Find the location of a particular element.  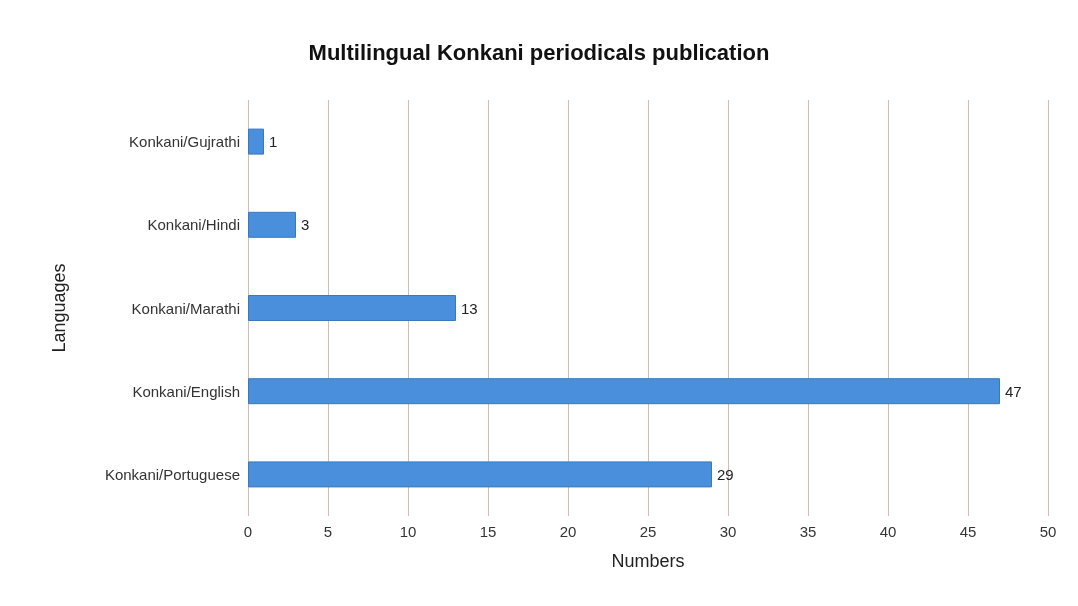

y-tick-label: Konkani/Hindi is located at coordinates (193, 225).